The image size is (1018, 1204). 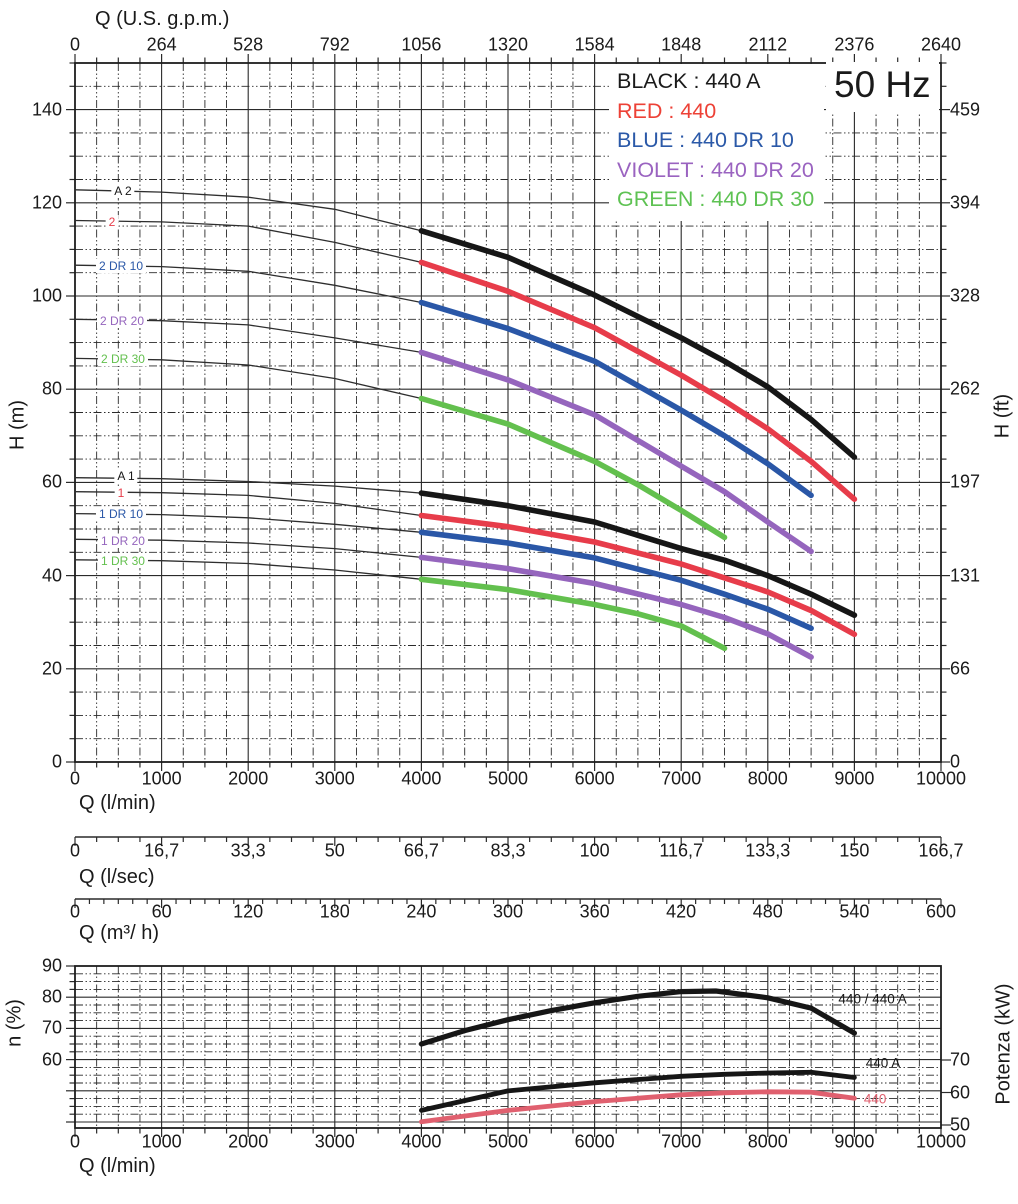 I want to click on h-m-axis-title: H (m), so click(x=17, y=425).